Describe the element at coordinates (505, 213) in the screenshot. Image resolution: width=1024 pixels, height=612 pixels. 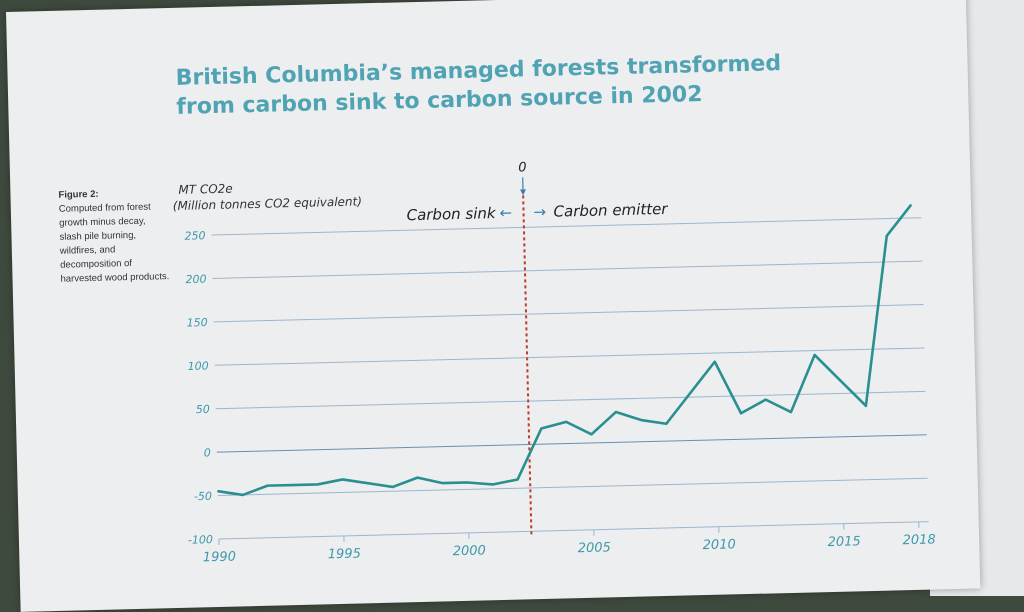
I see `arrow-left-icon: ←` at that location.